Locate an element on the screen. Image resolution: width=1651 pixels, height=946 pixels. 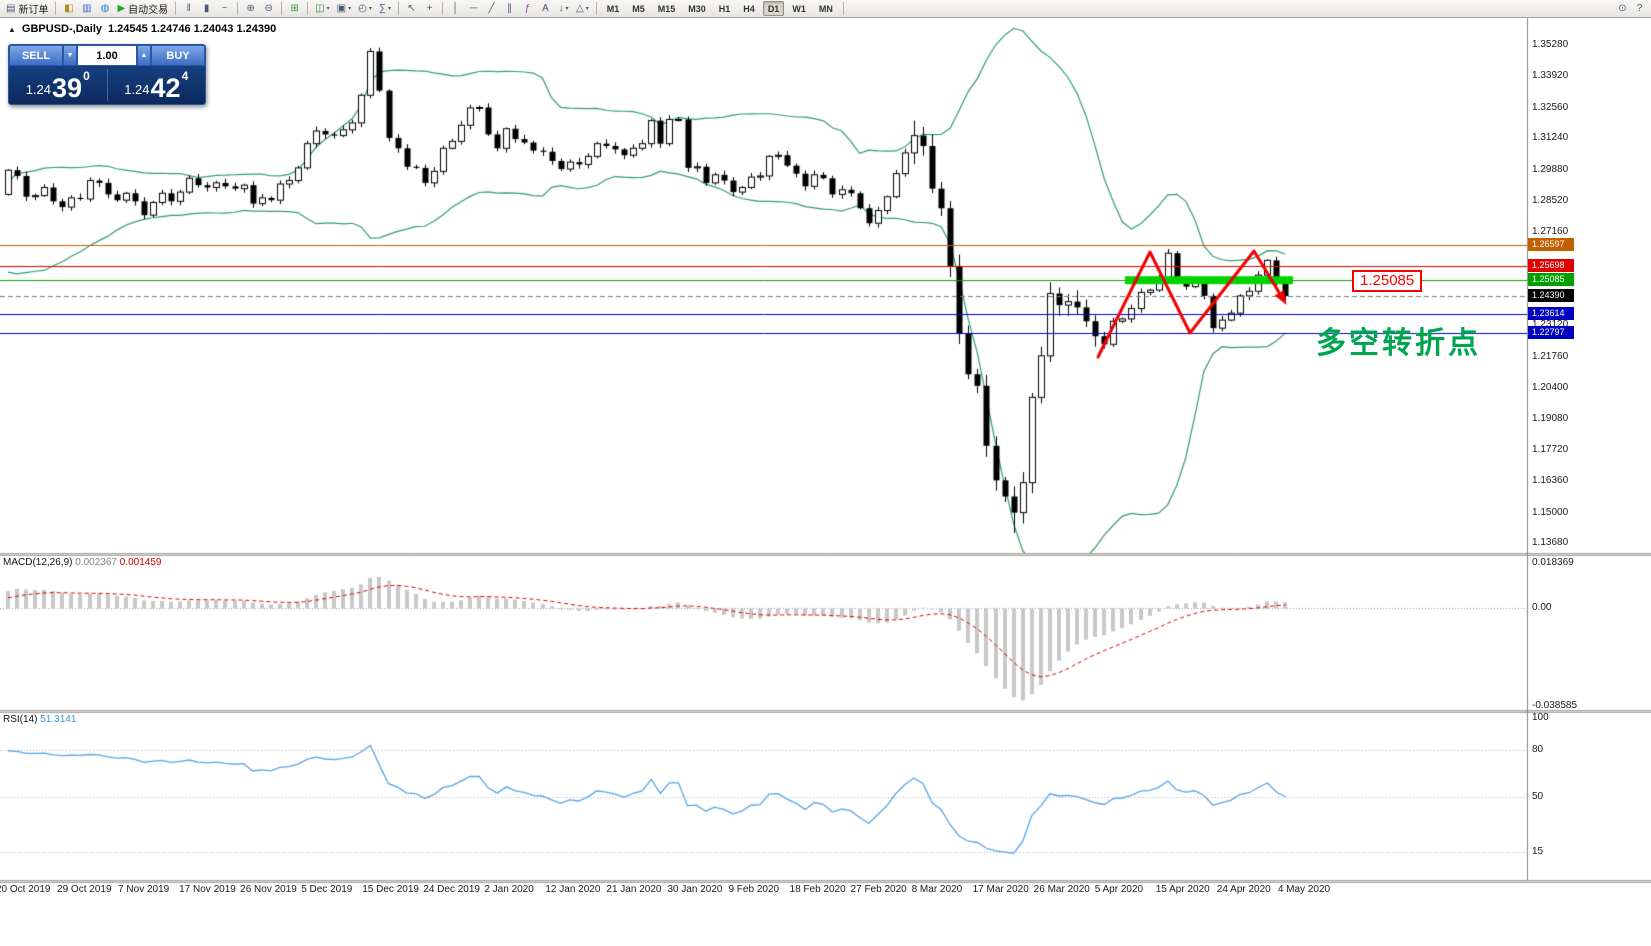
timeframe-h1-button: H1 is located at coordinates (724, 8).